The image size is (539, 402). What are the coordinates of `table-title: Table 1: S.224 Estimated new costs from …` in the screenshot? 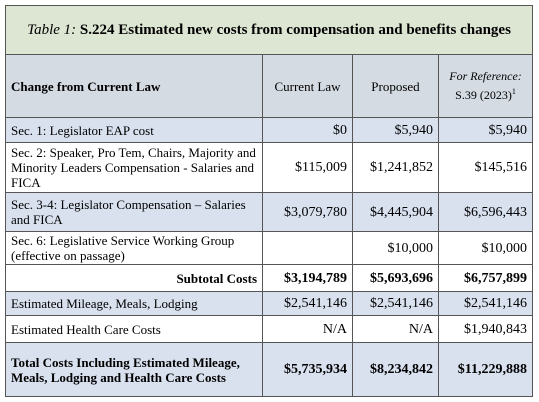 It's located at (269, 30).